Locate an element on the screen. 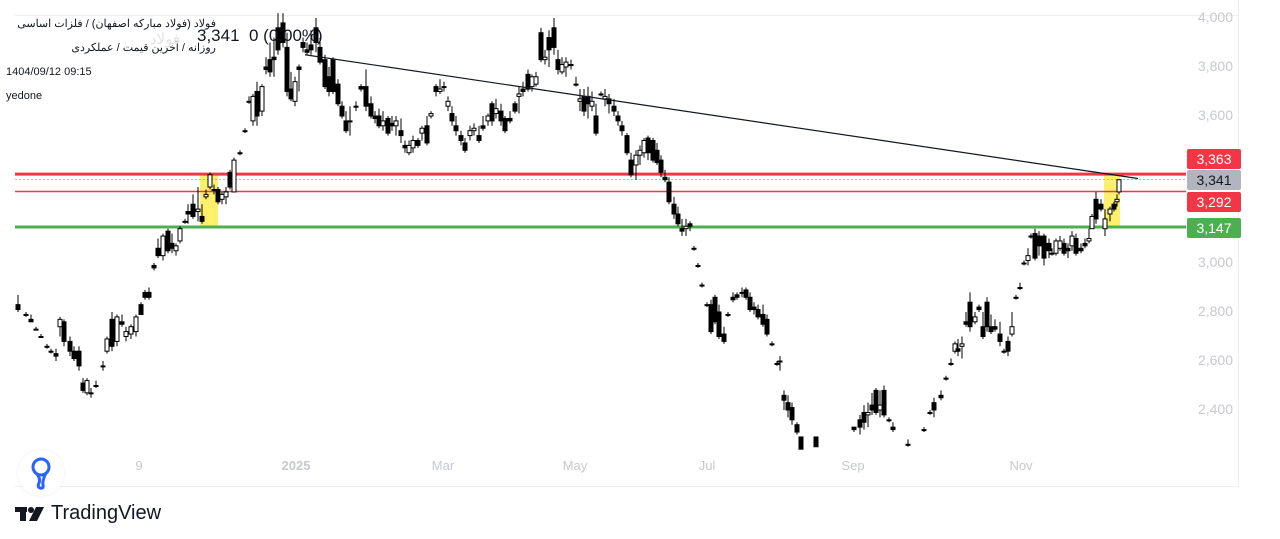 Image resolution: width=1280 pixels, height=539 pixels. last-price-value: 3,341 is located at coordinates (218, 35).